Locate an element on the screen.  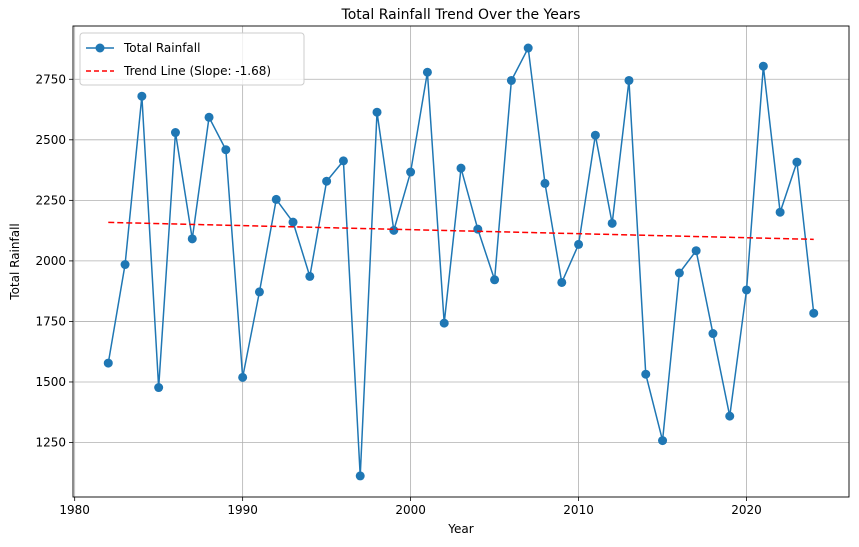
x-axis-label: Year is located at coordinates (460, 529).